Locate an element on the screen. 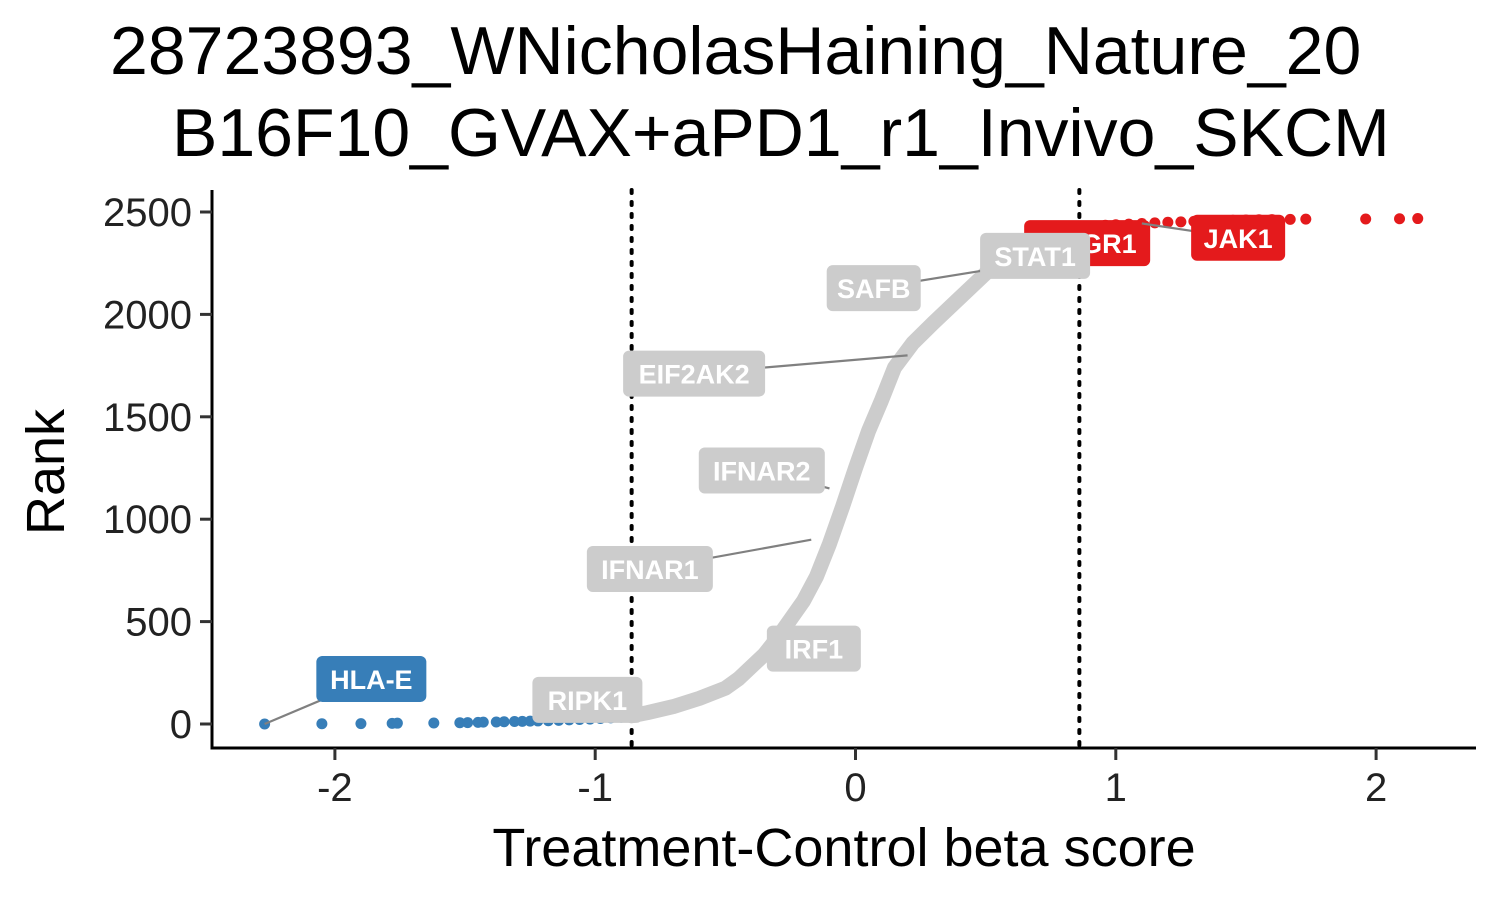 This screenshot has width=1500, height=900. y-tick-label-3: 1500 is located at coordinates (147, 418).